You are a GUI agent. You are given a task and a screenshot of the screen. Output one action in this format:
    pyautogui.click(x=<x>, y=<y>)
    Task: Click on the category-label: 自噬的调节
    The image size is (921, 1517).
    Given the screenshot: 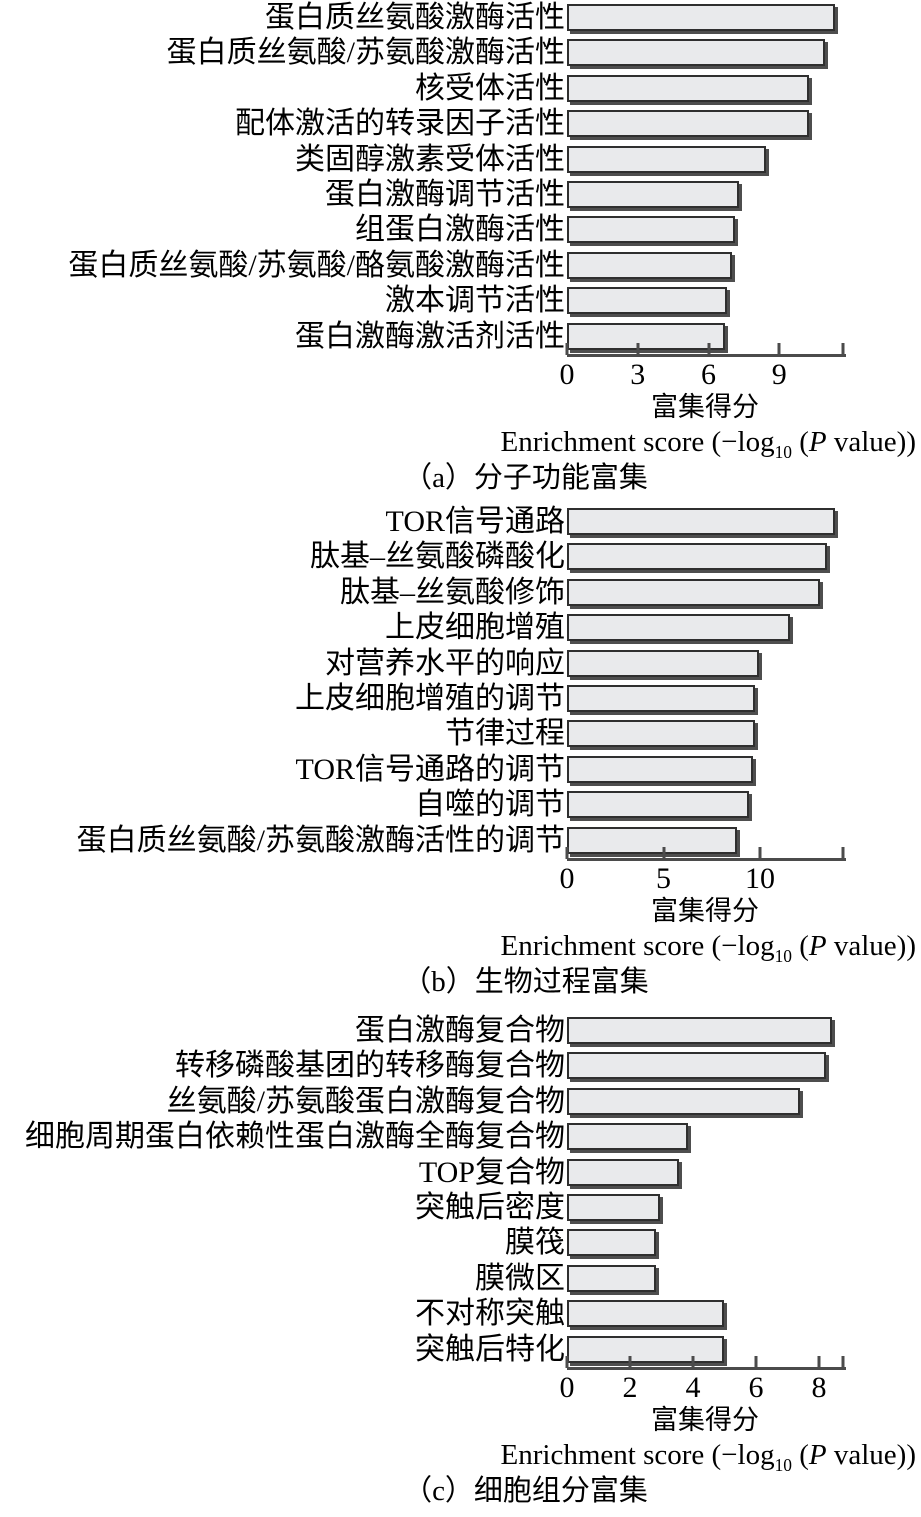 What is the action you would take?
    pyautogui.click(x=490, y=805)
    